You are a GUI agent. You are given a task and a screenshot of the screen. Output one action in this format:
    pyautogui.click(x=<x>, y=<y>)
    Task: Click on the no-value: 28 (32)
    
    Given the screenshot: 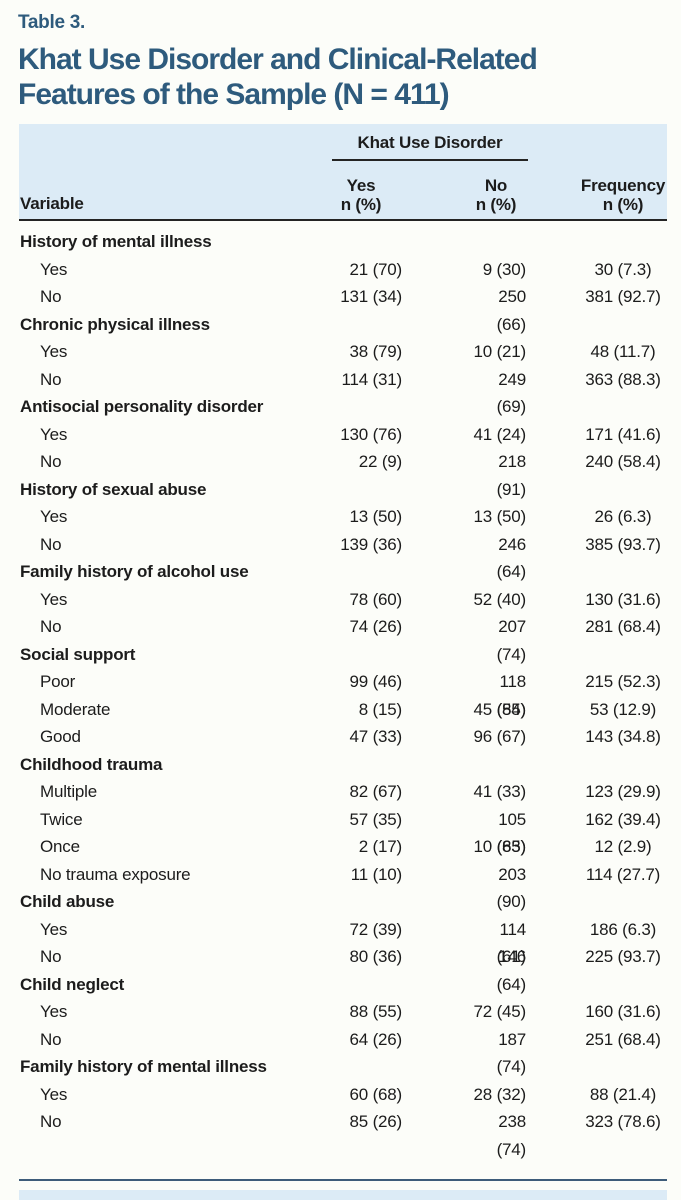 What is the action you would take?
    pyautogui.click(x=500, y=1094)
    